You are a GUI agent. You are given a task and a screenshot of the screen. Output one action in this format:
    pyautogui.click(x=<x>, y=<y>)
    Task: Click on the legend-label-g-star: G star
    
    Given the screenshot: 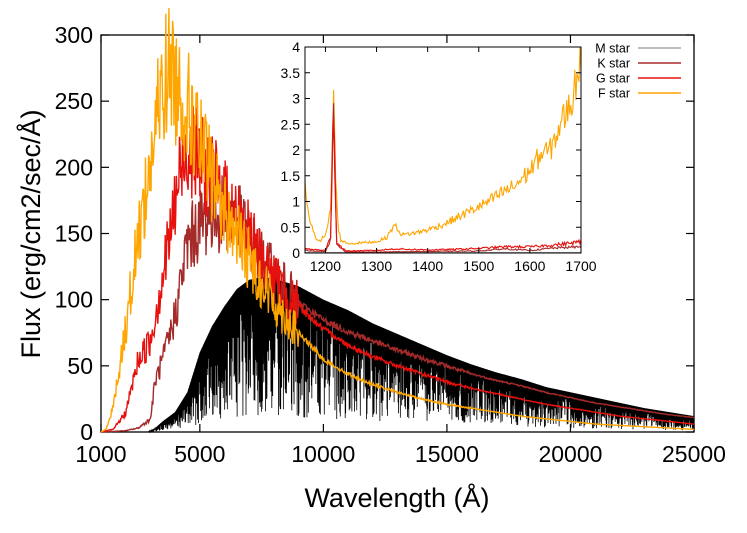 What is the action you would take?
    pyautogui.click(x=613, y=79)
    